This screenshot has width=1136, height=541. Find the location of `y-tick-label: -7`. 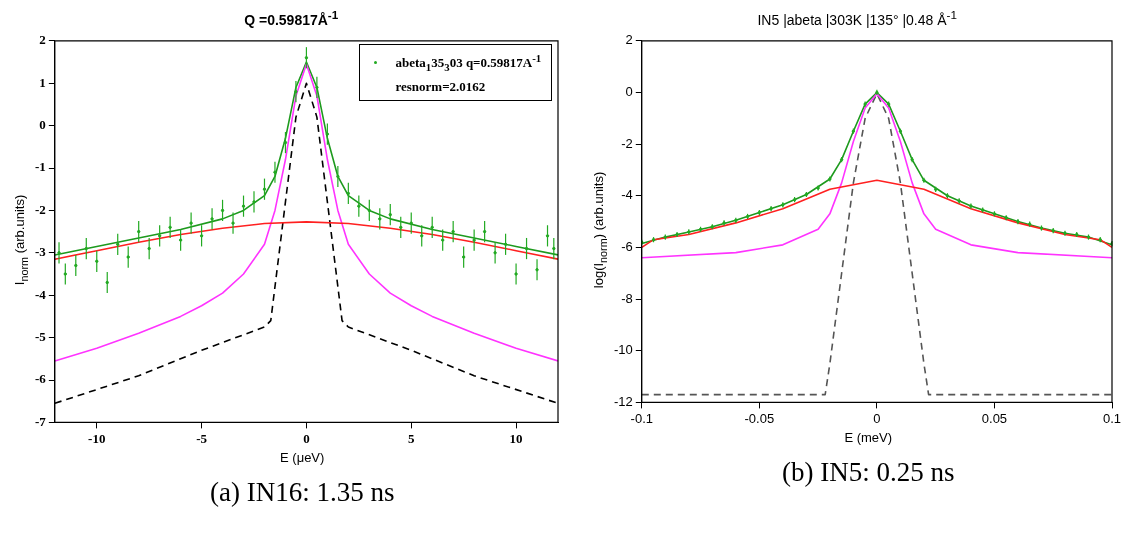

y-tick-label: -7 is located at coordinates (41, 421).